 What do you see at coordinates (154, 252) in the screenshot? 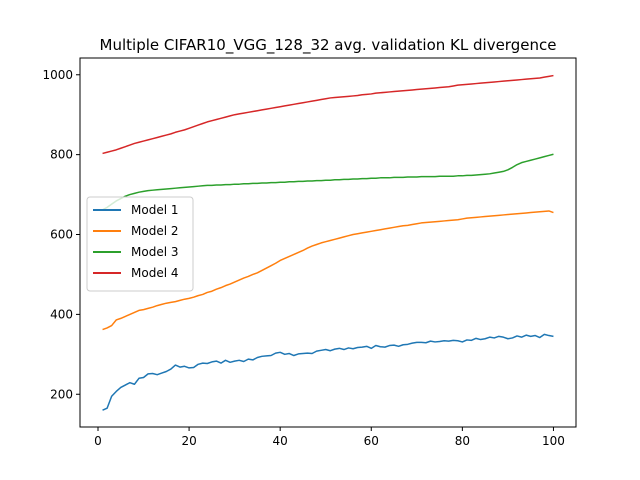
I see `legend-label-3: Model 3` at bounding box center [154, 252].